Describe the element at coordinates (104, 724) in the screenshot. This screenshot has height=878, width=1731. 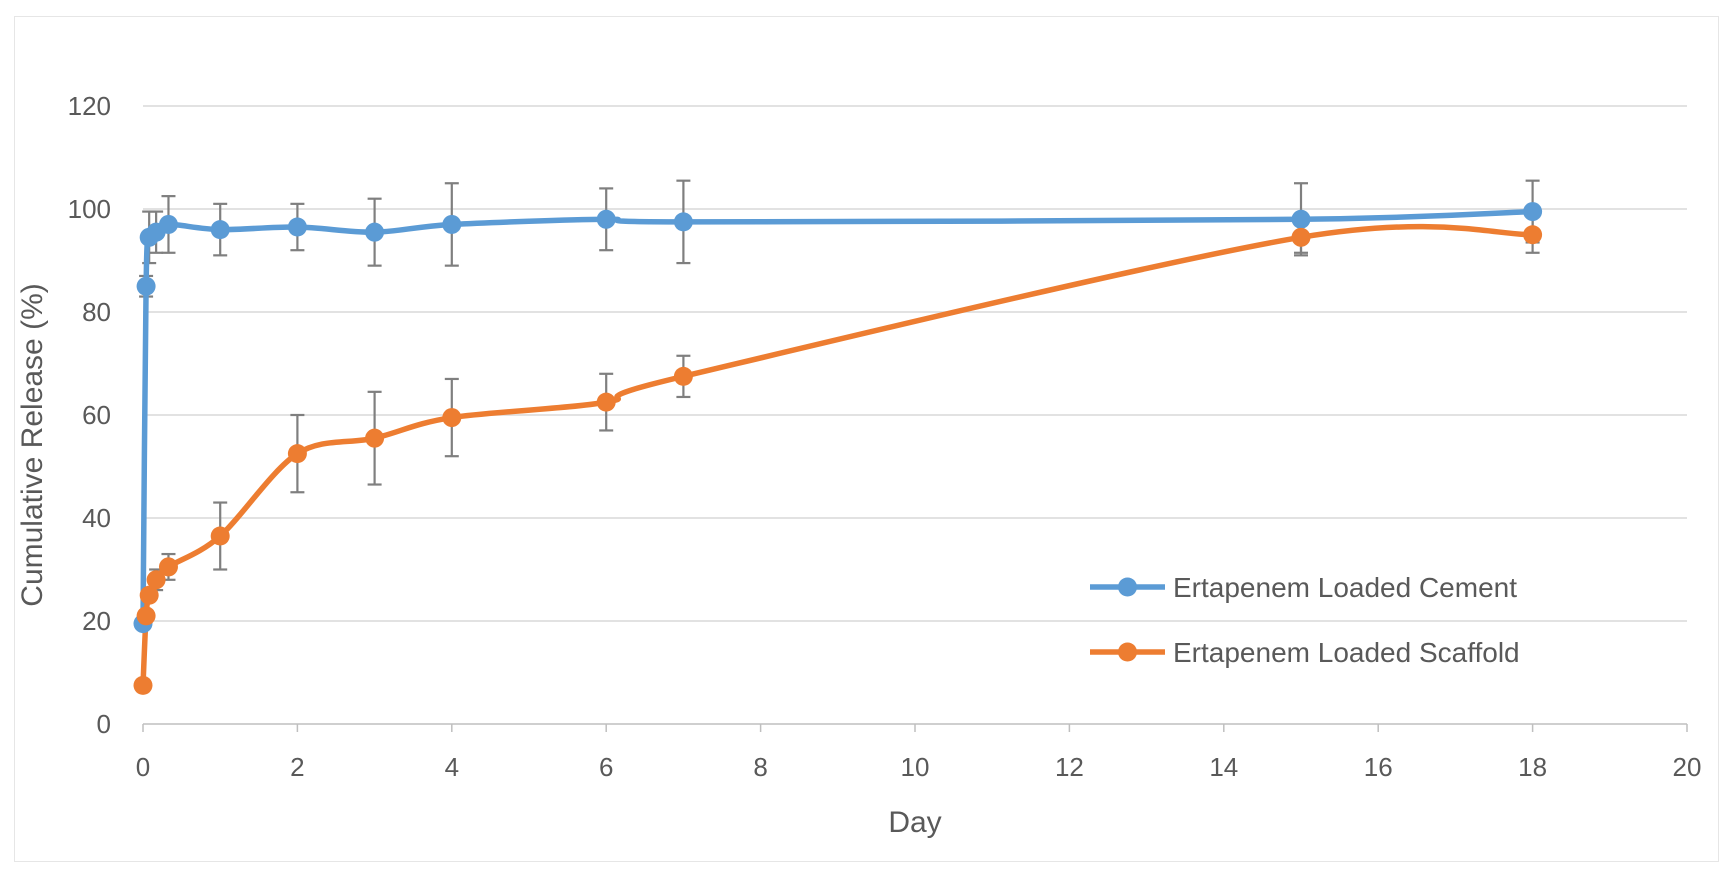
I see `y-tick-label: 0` at that location.